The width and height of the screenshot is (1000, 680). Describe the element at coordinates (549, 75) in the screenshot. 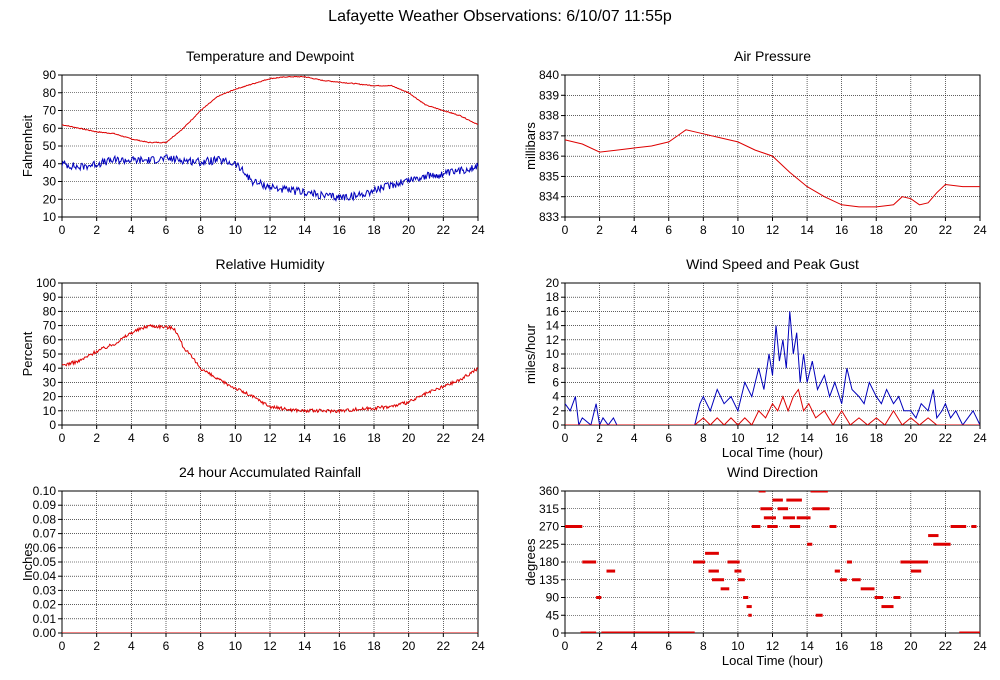

I see `y-tick-label: 840` at that location.